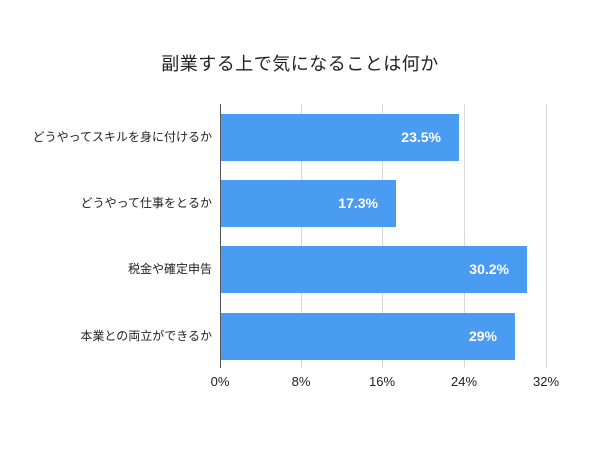 The width and height of the screenshot is (600, 450). I want to click on x-tick-label: 16%, so click(382, 381).